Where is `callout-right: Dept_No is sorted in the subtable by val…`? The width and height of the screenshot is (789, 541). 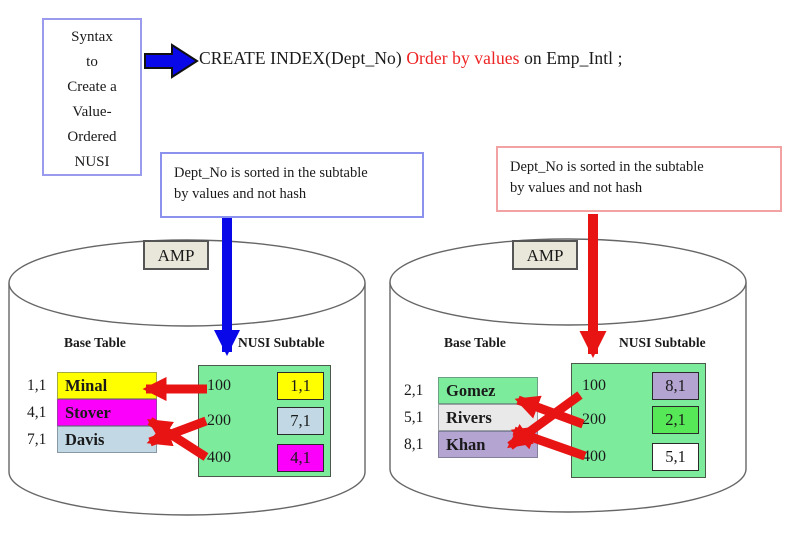
callout-right: Dept_No is sorted in the subtable by val… is located at coordinates (639, 179).